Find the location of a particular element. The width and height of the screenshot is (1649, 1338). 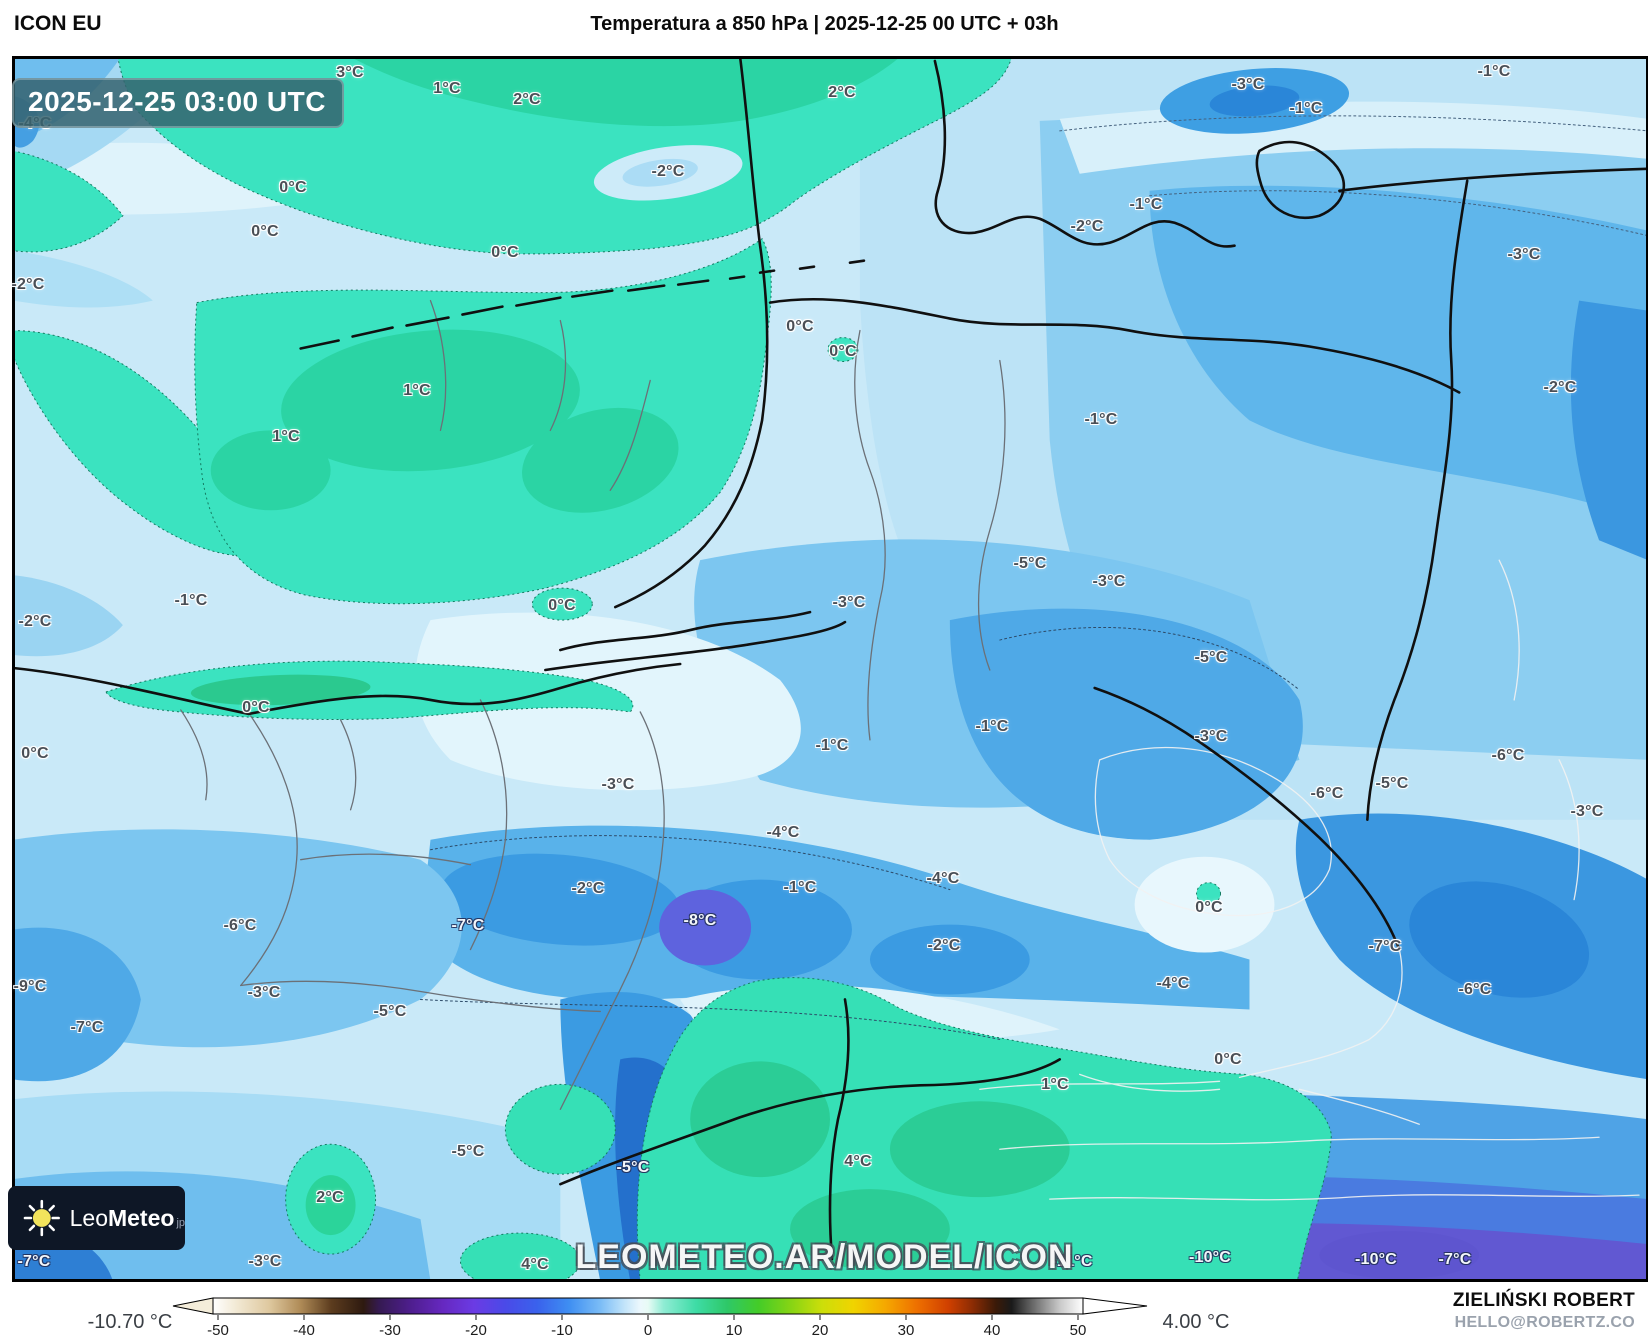

svg-text: -10 is located at coordinates (562, 1330).